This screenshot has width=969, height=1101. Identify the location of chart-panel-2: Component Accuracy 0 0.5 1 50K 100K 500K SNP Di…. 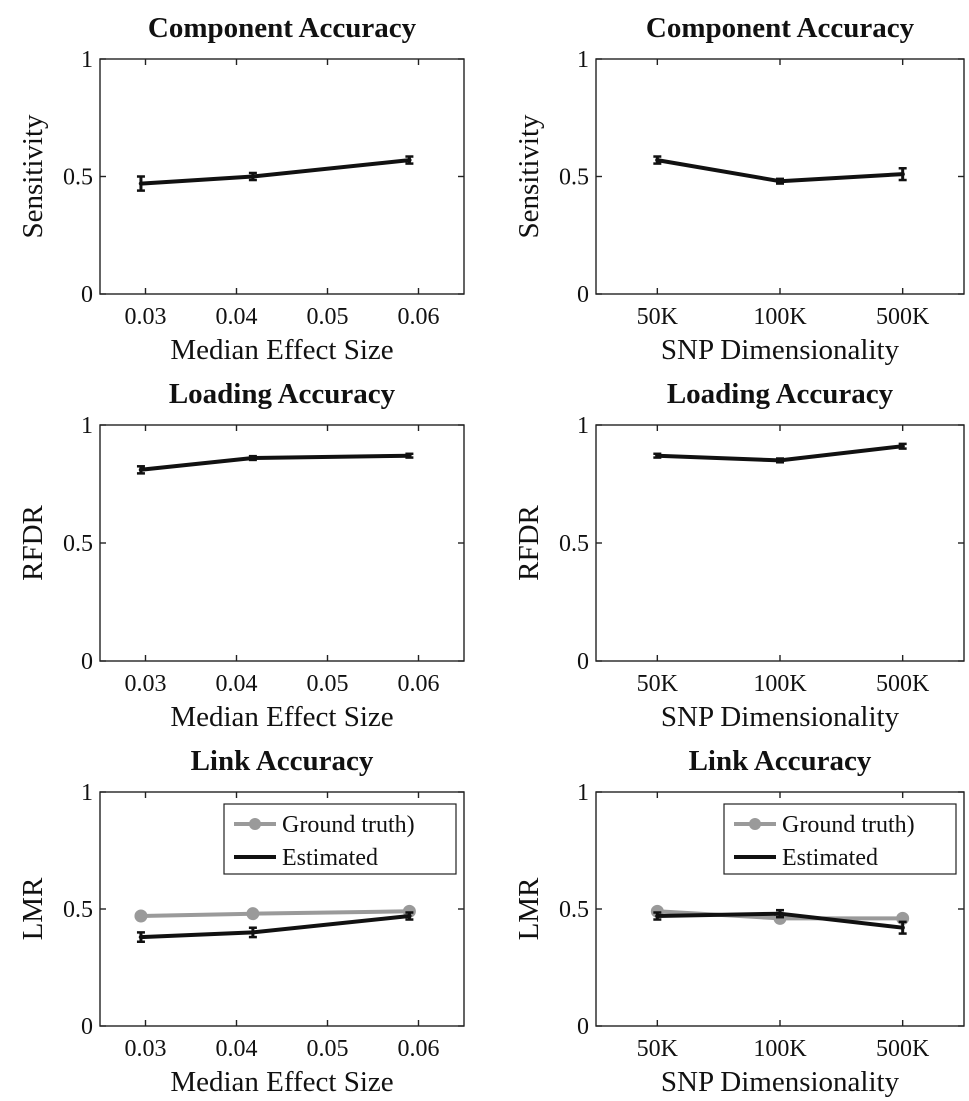
(739, 189).